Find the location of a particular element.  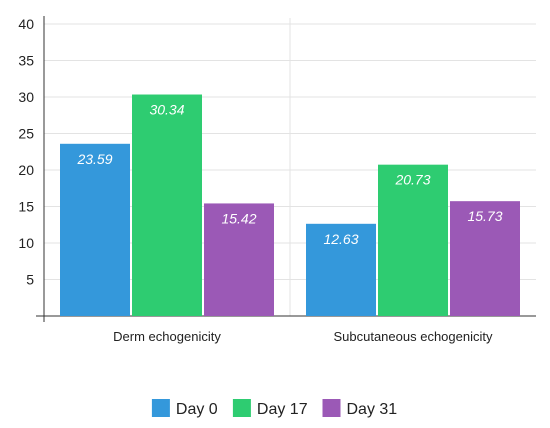

bar-value-label: 30.34 is located at coordinates (166, 110).